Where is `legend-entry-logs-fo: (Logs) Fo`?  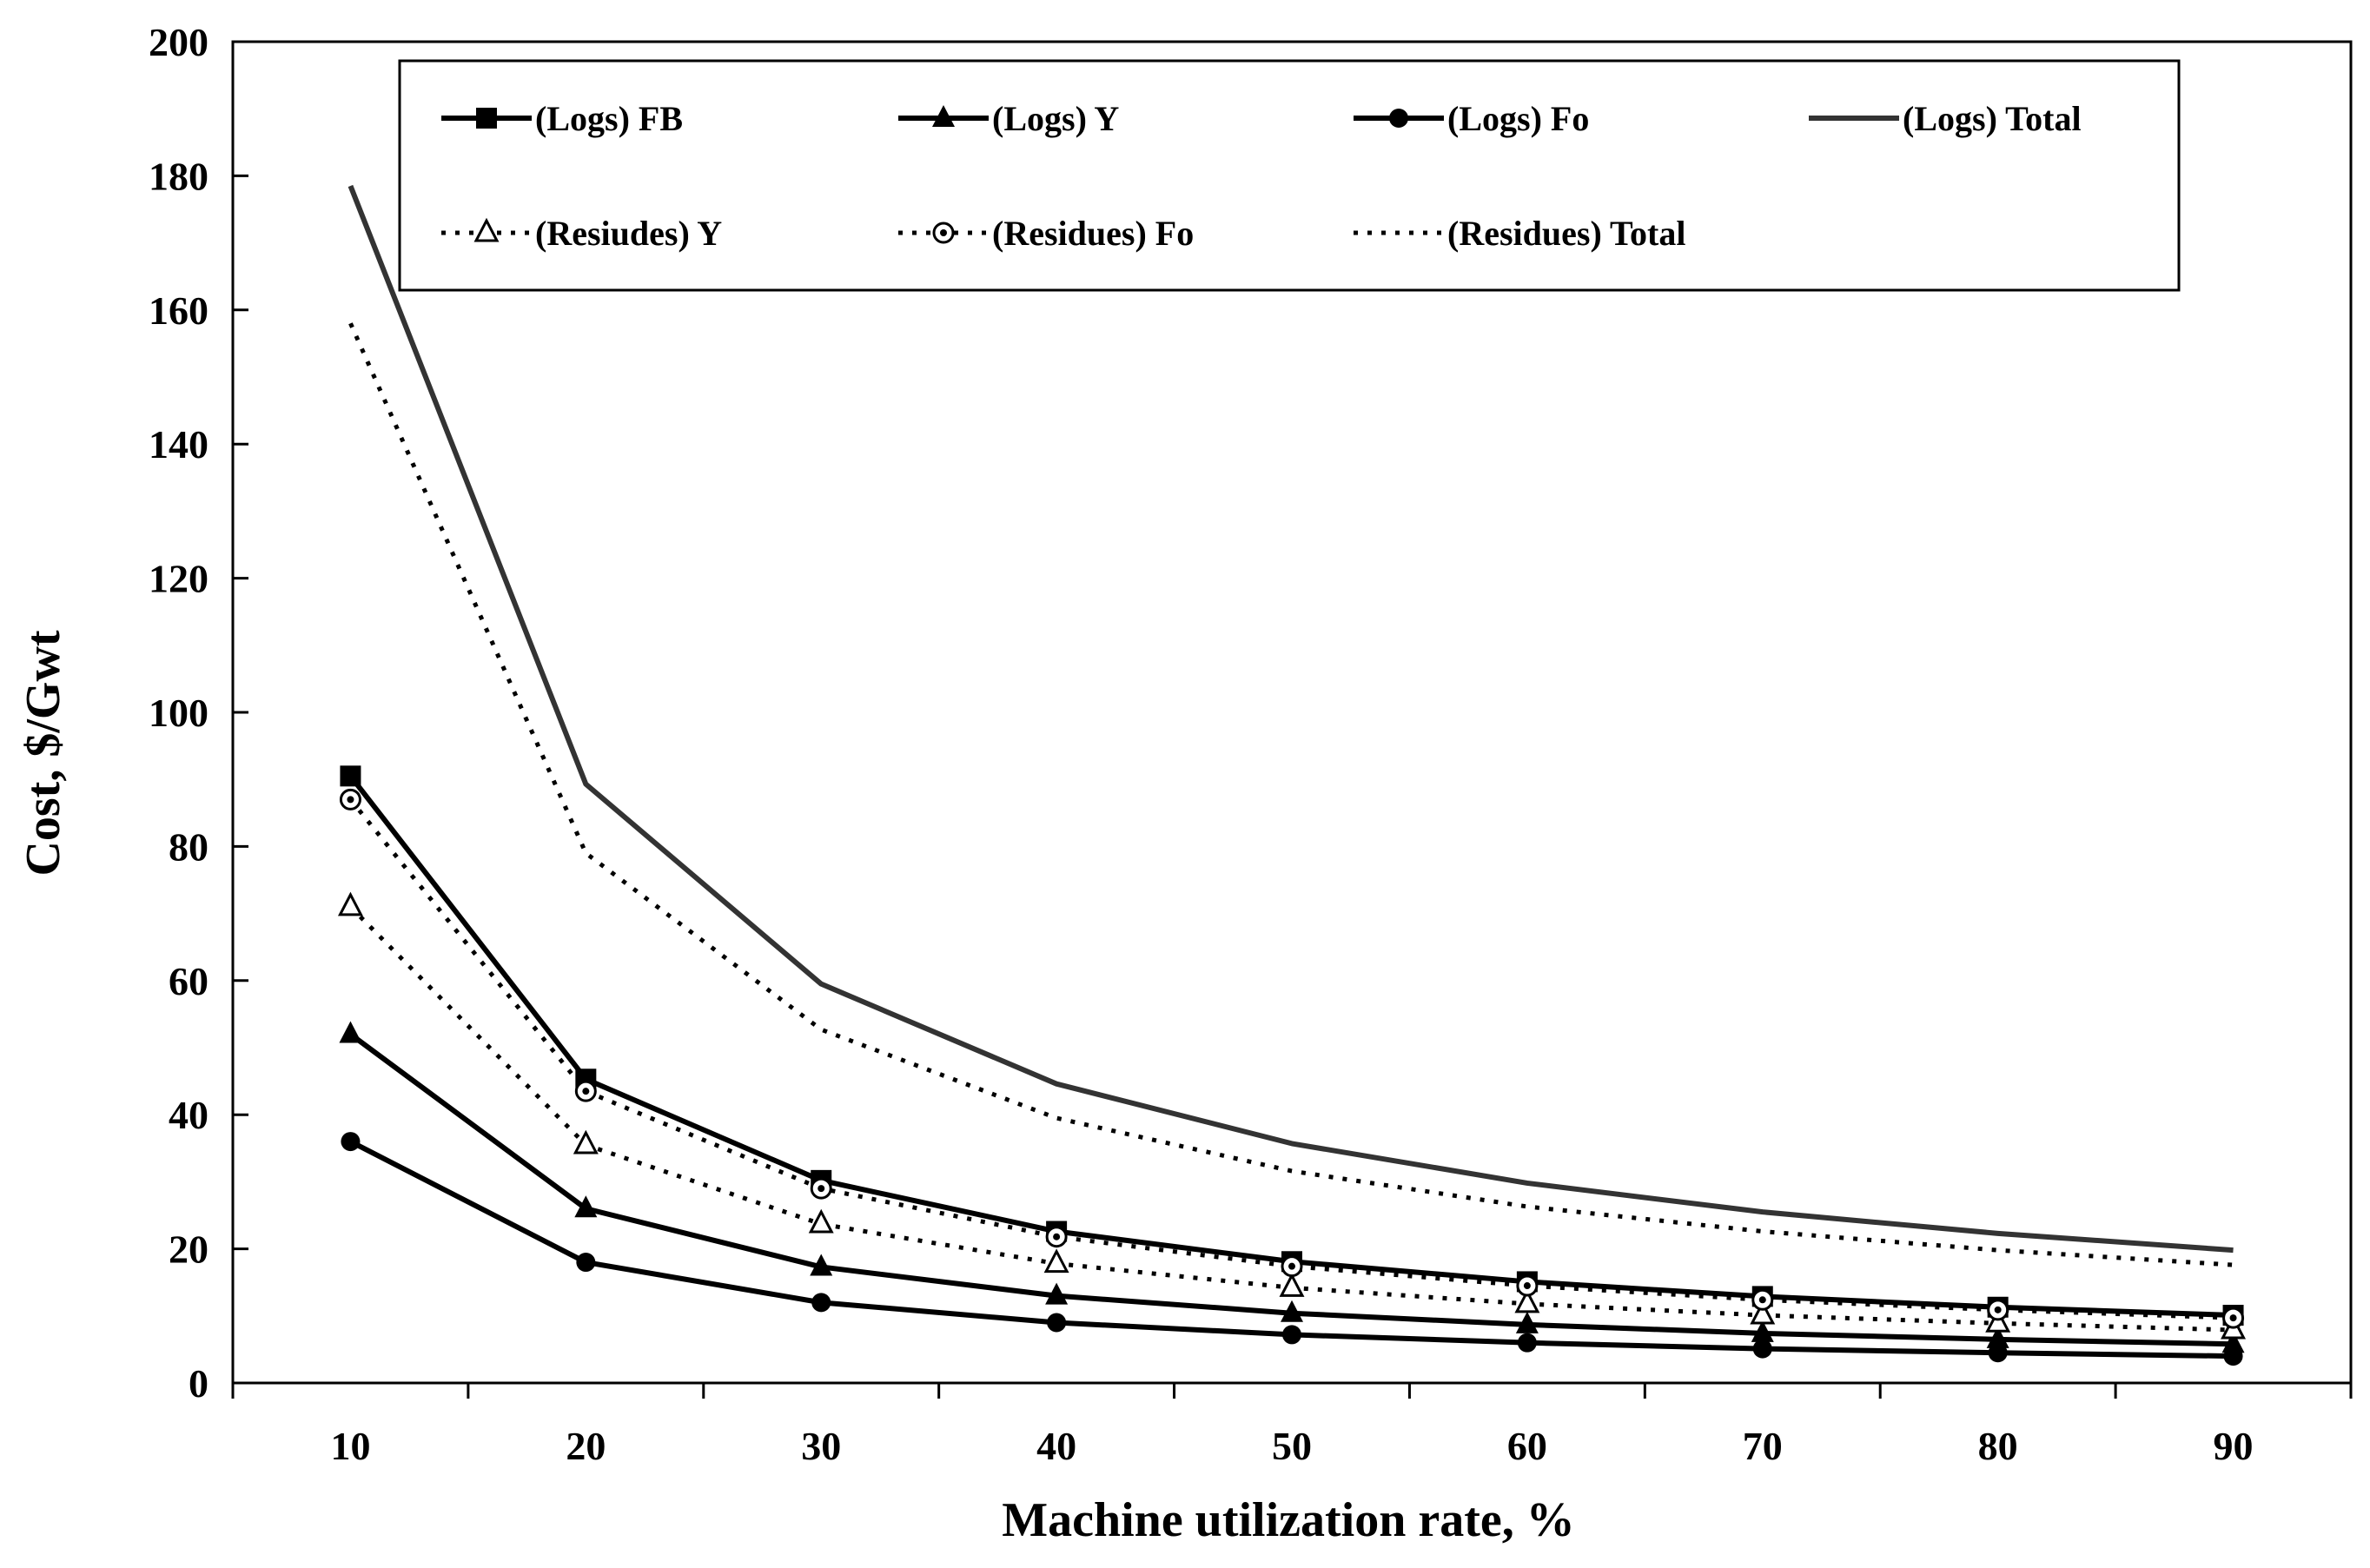 legend-entry-logs-fo: (Logs) Fo is located at coordinates (1471, 118).